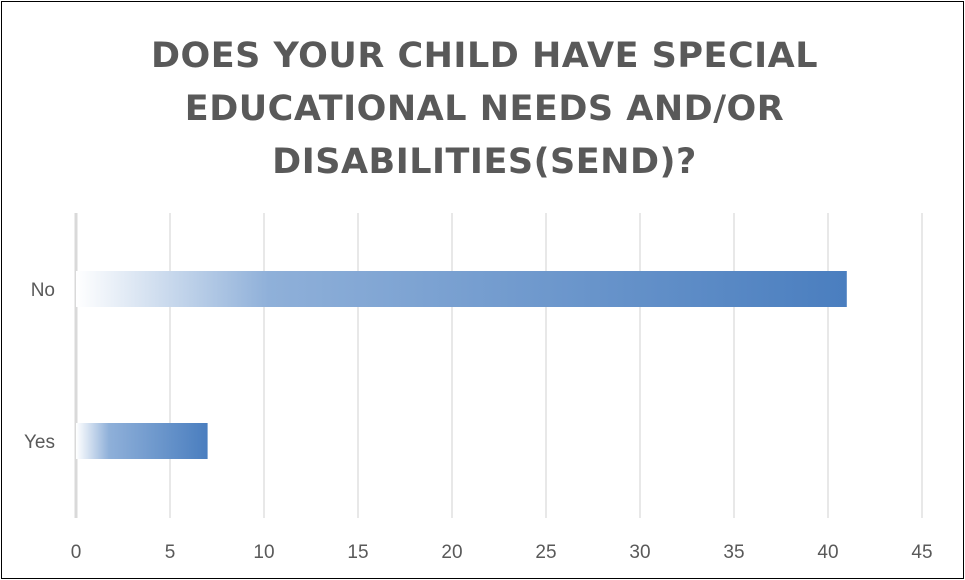 The height and width of the screenshot is (580, 965). What do you see at coordinates (502, 552) in the screenshot?
I see `x-axis-tick-labels: 0 5 10 15 20 25 30 35 40 45` at bounding box center [502, 552].